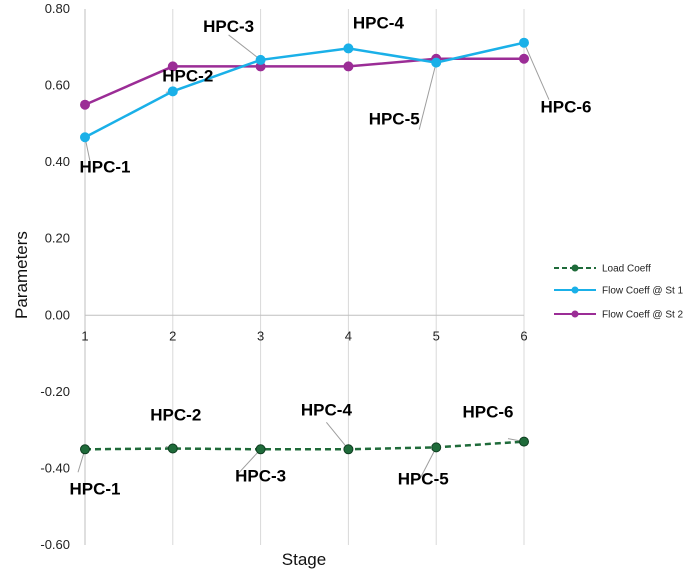  Describe the element at coordinates (57, 161) in the screenshot. I see `y-tick-label: 0.40` at that location.